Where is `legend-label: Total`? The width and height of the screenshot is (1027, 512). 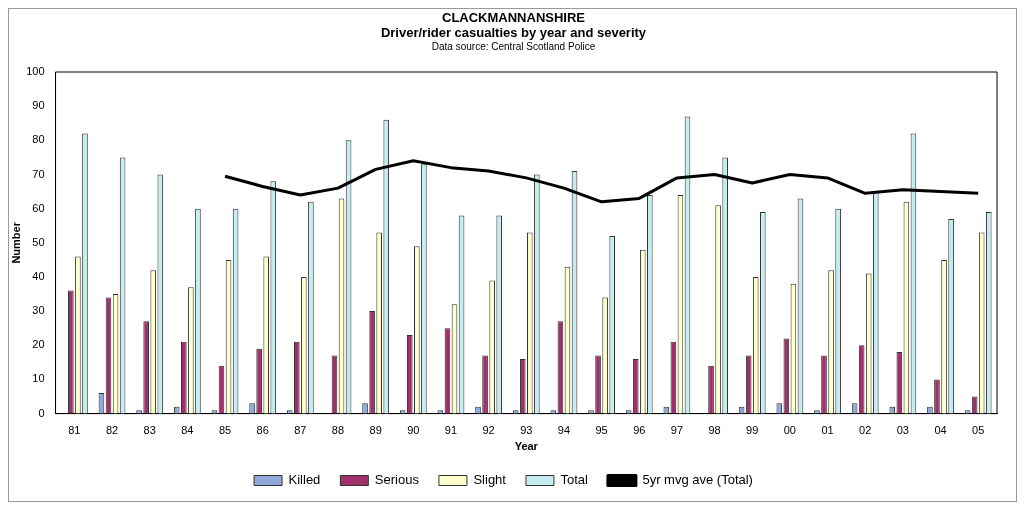 legend-label: Total is located at coordinates (574, 480).